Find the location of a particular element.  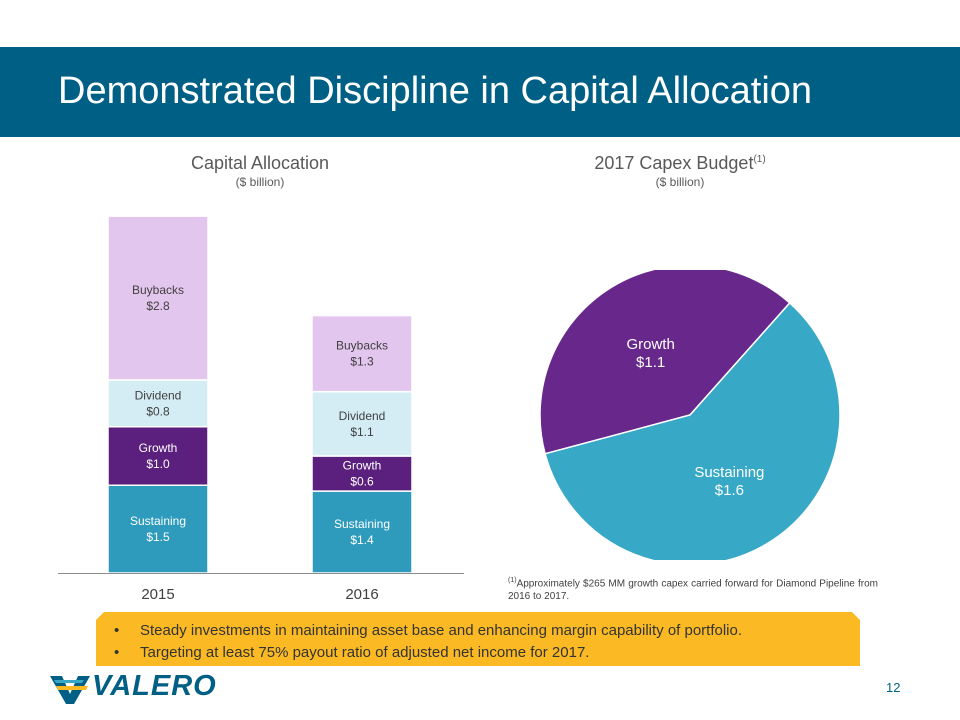

bar-label-buybacks-2016: Buybacks $1.3 is located at coordinates (362, 354).